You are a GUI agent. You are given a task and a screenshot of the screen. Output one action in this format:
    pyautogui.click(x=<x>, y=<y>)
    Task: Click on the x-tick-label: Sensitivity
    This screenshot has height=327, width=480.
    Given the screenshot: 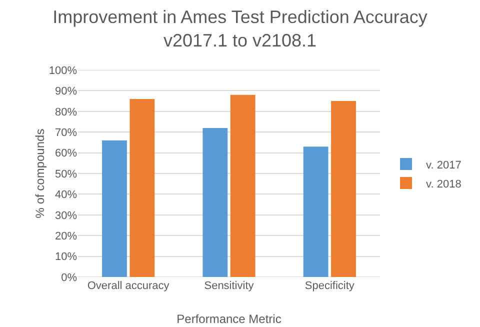 What is the action you would take?
    pyautogui.click(x=229, y=286)
    